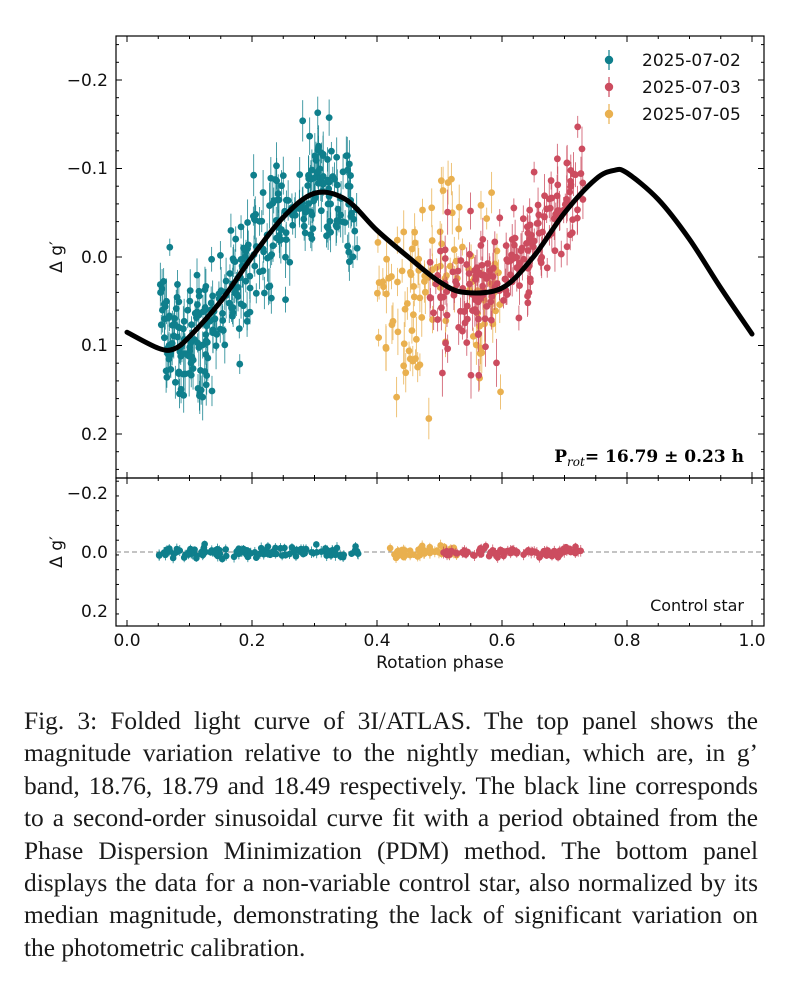  What do you see at coordinates (691, 61) in the screenshot?
I see `legend-label-2025-07-02: 2025-07-02` at bounding box center [691, 61].